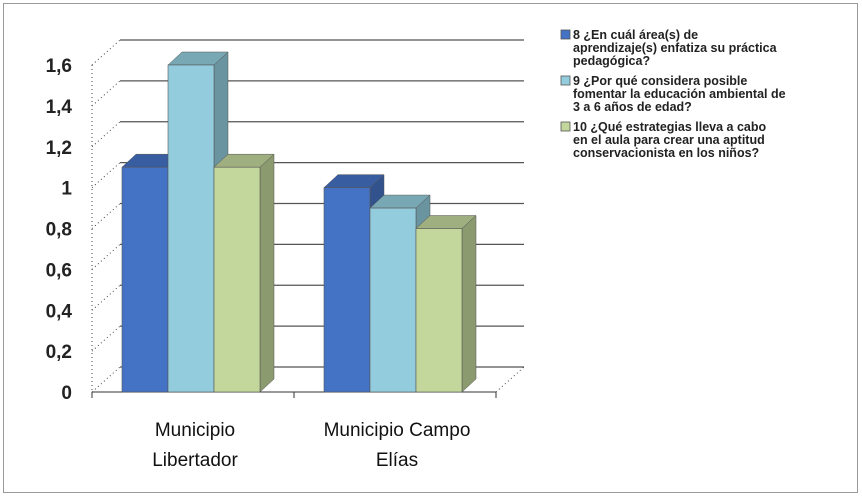  What do you see at coordinates (660, 81) in the screenshot?
I see `legend-label: 9 ¿Por qué considera posible` at bounding box center [660, 81].